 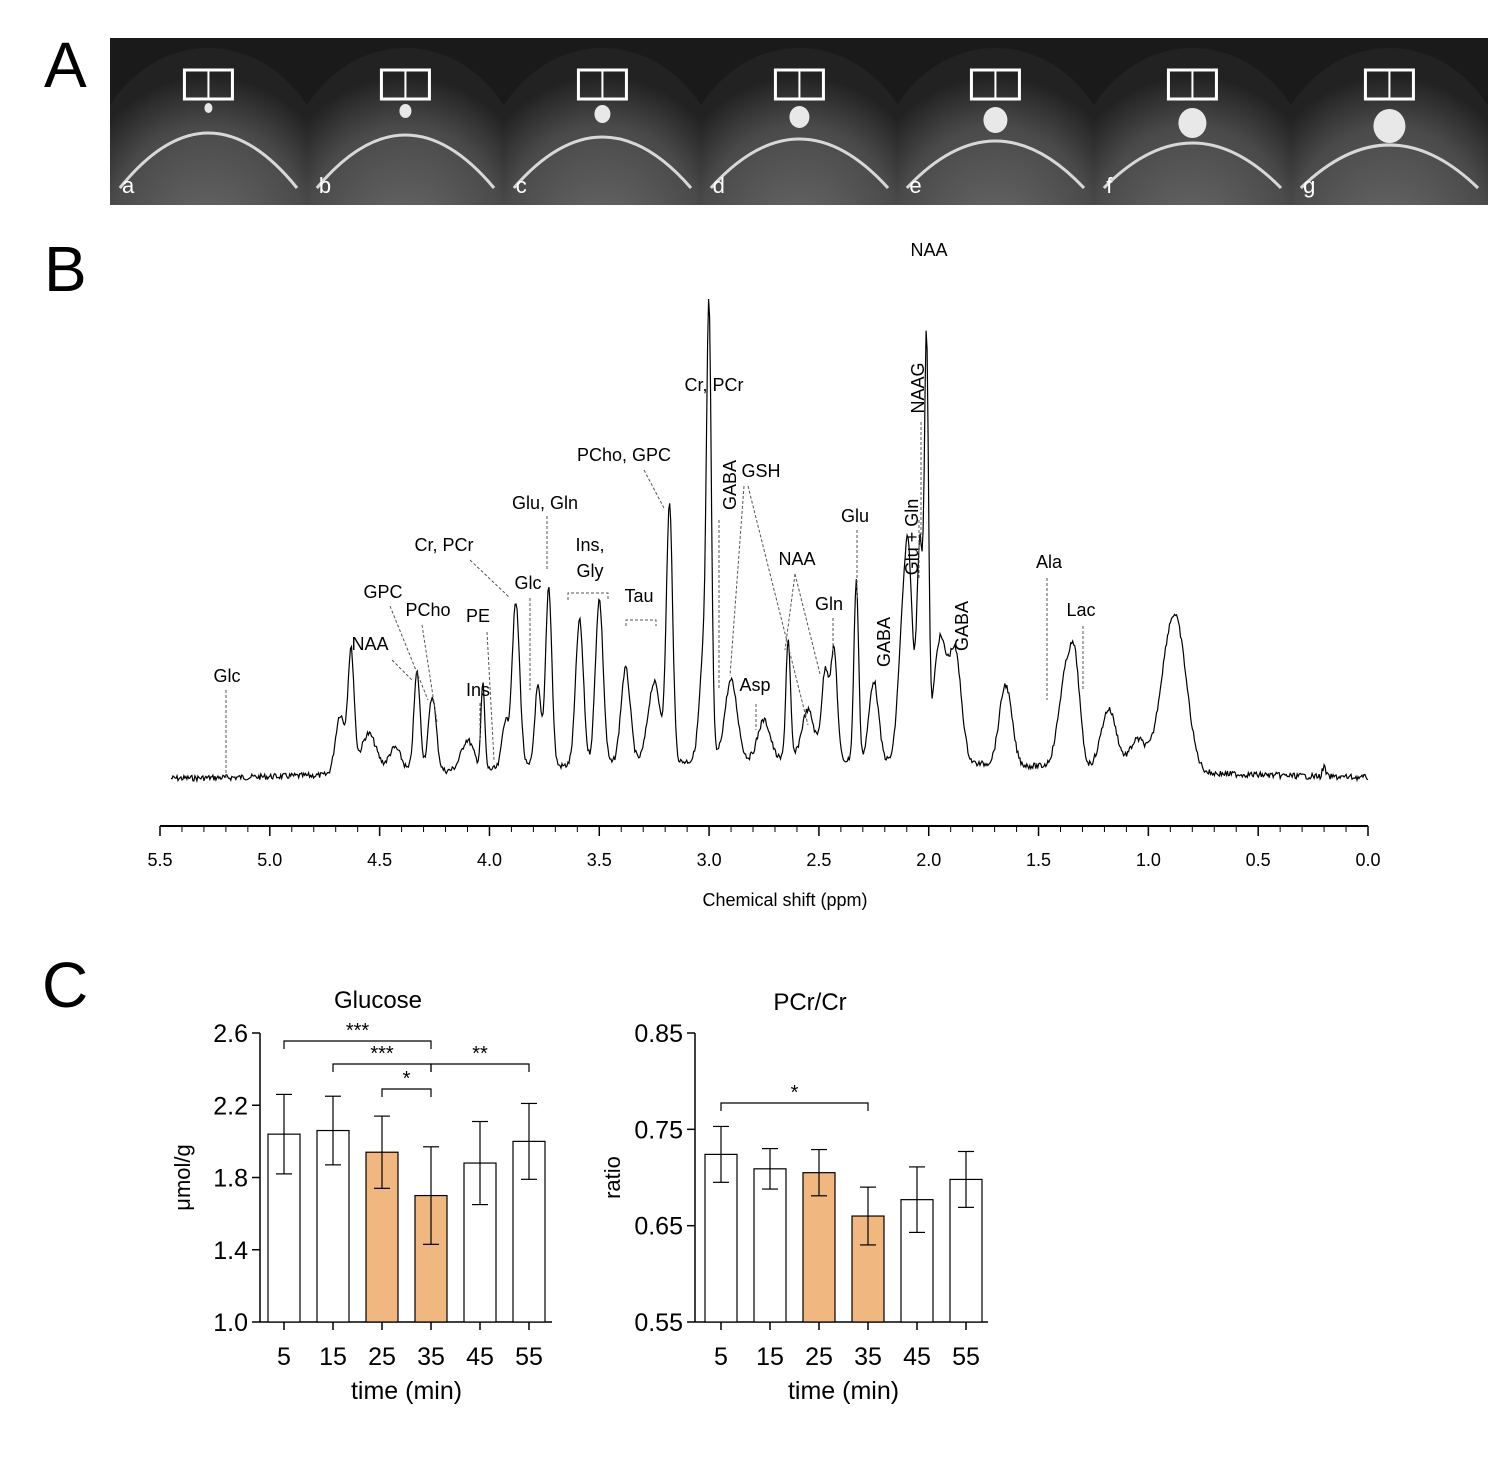 I want to click on peak-label-asp: Asp, so click(x=754, y=685).